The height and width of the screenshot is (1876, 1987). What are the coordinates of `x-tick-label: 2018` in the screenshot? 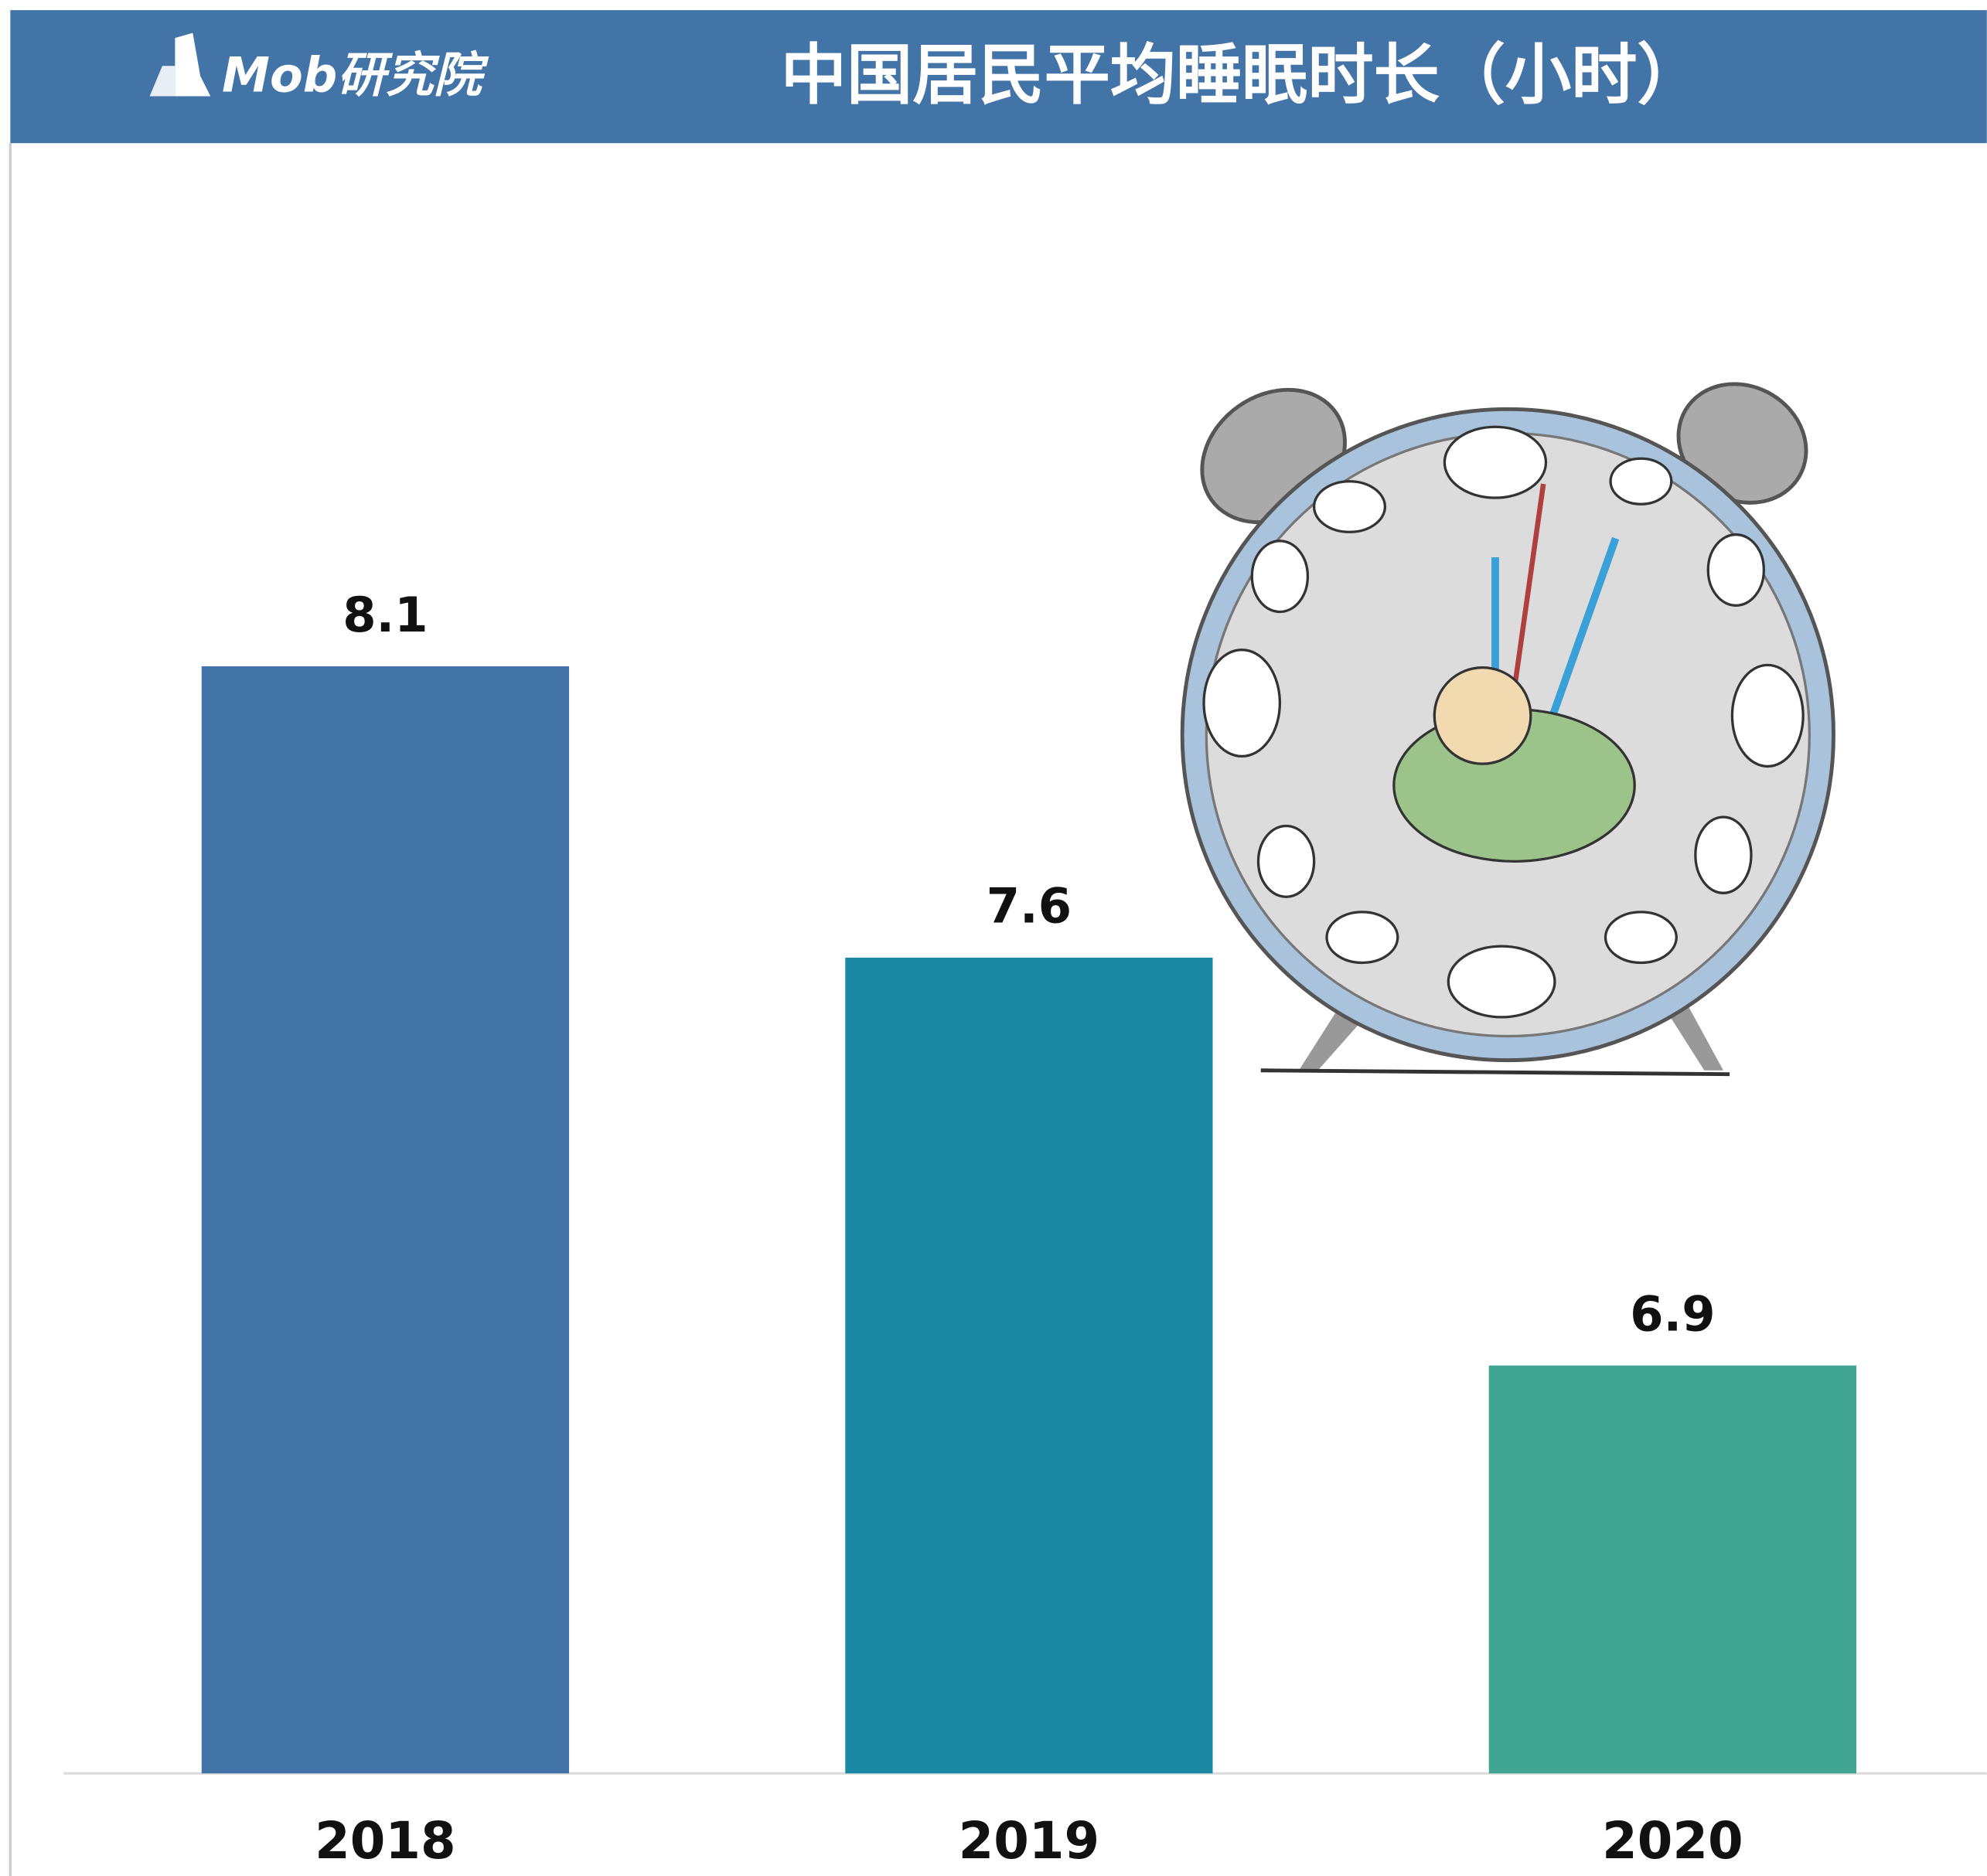 It's located at (385, 1842).